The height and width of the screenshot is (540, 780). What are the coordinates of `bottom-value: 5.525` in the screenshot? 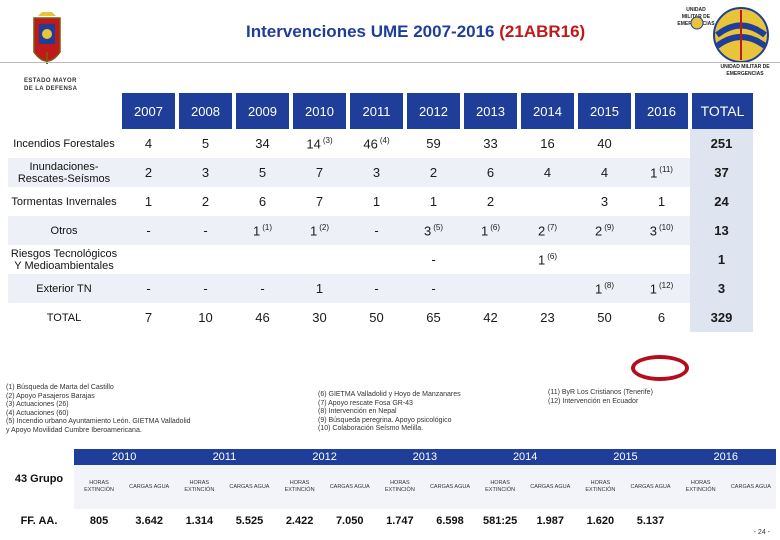 It's located at (249, 521).